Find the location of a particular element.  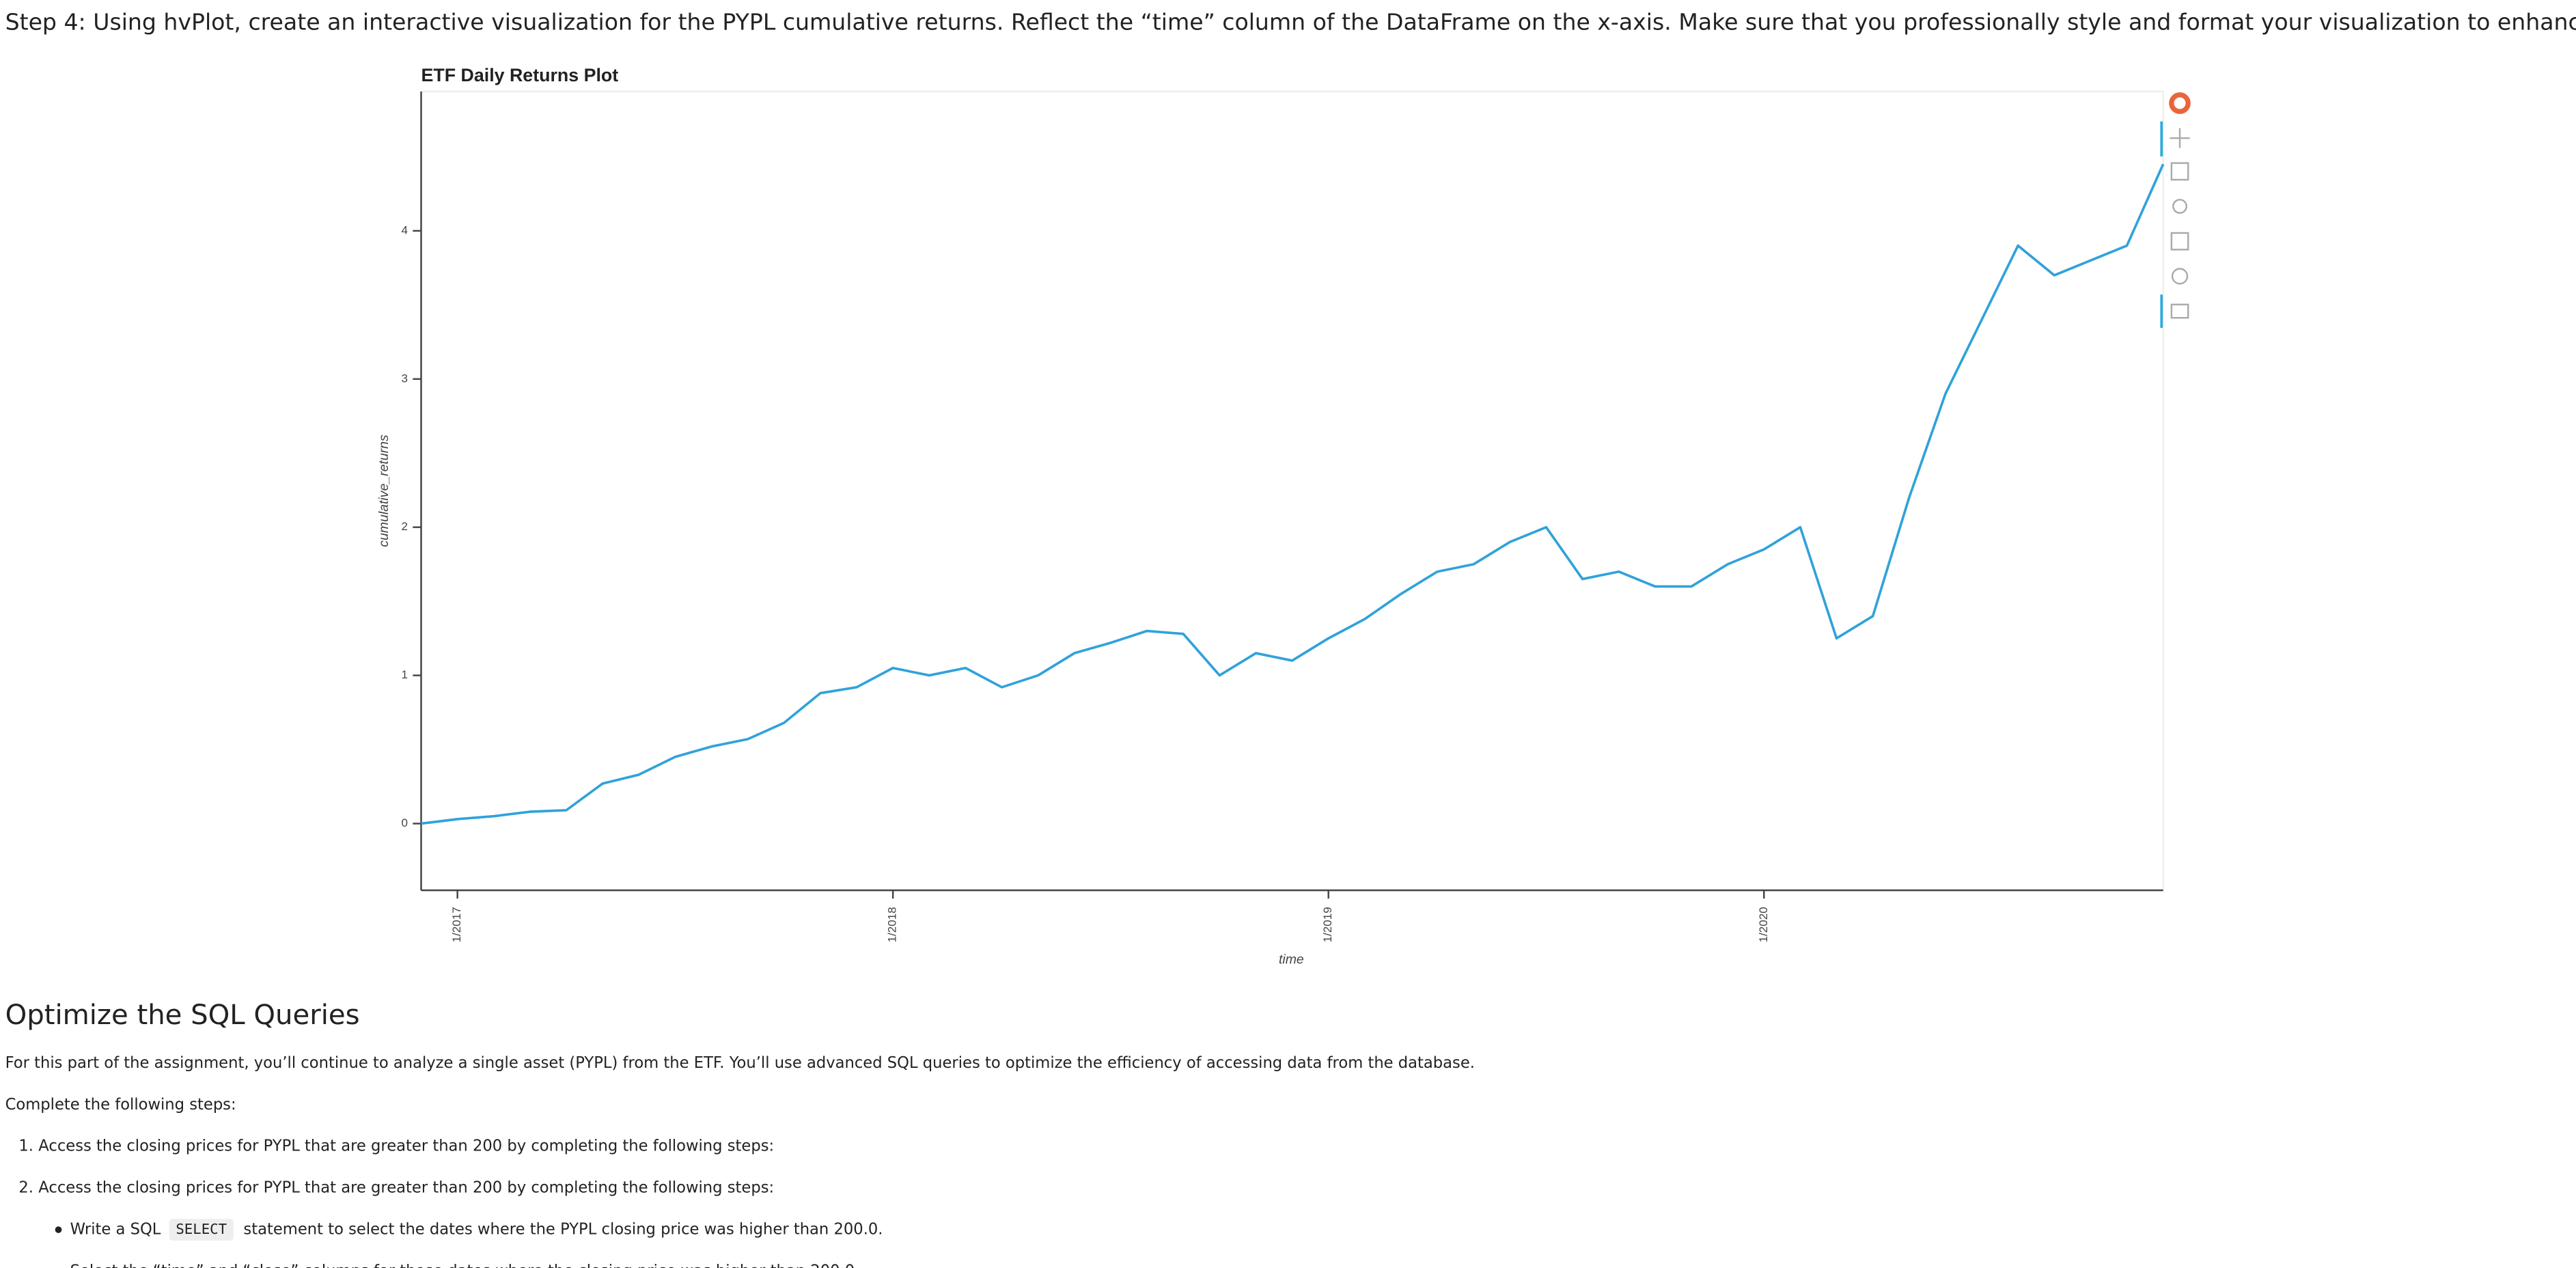

x-tick-label: 1/2020 is located at coordinates (1763, 925).